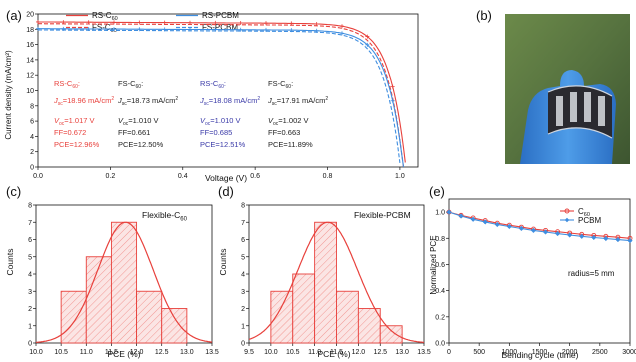 The height and width of the screenshot is (362, 636). Describe the element at coordinates (433, 264) in the screenshot. I see `e-ylabel: Normalized PCE` at that location.